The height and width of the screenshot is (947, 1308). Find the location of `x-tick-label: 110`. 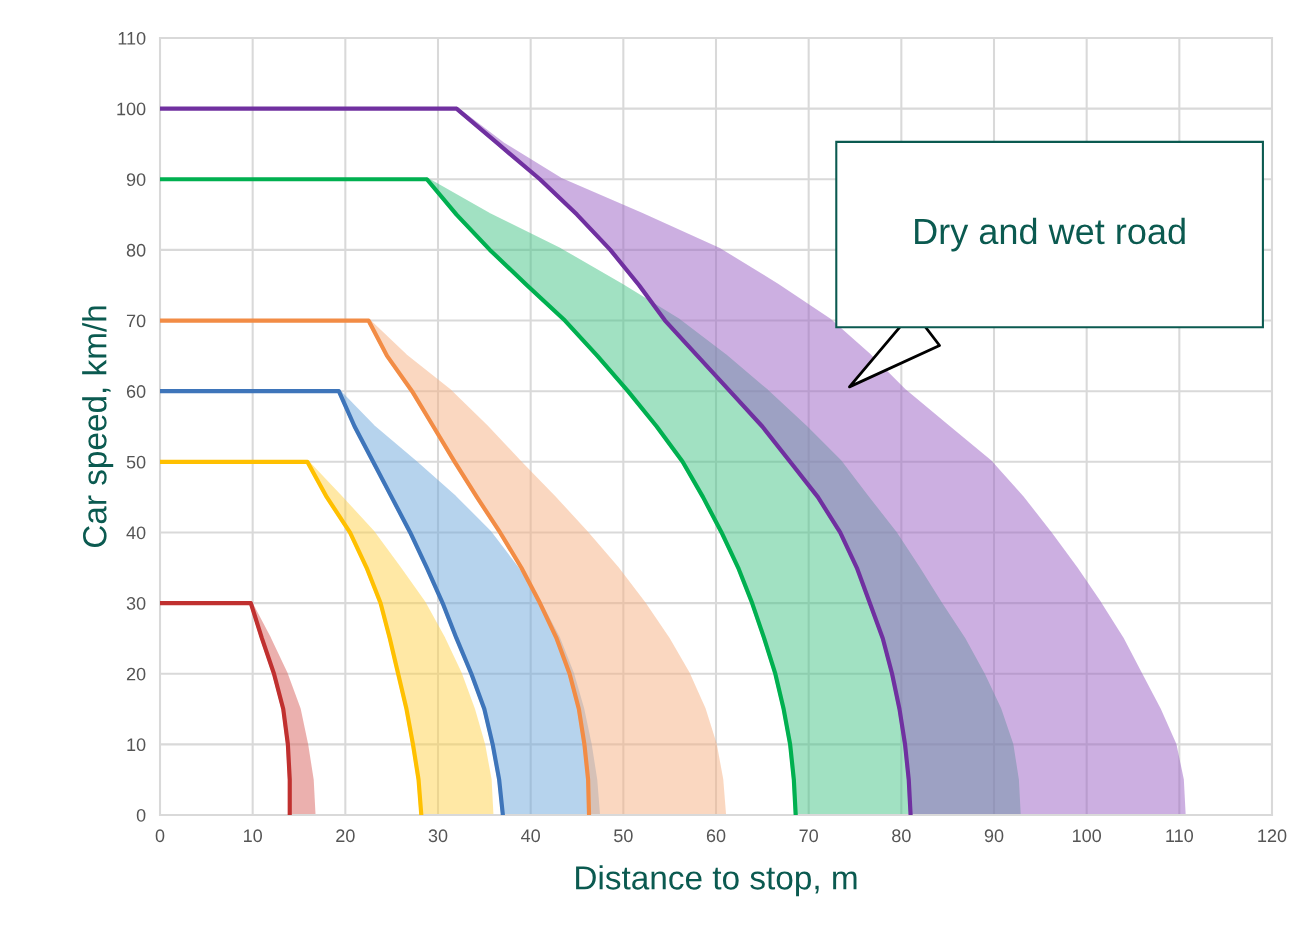

x-tick-label: 110 is located at coordinates (1180, 836).